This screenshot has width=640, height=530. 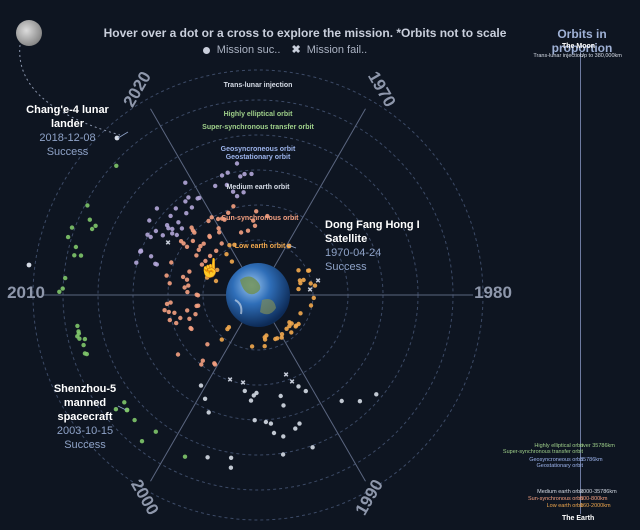 What do you see at coordinates (117, 138) in the screenshot?
I see `mission-dot-highlight` at bounding box center [117, 138].